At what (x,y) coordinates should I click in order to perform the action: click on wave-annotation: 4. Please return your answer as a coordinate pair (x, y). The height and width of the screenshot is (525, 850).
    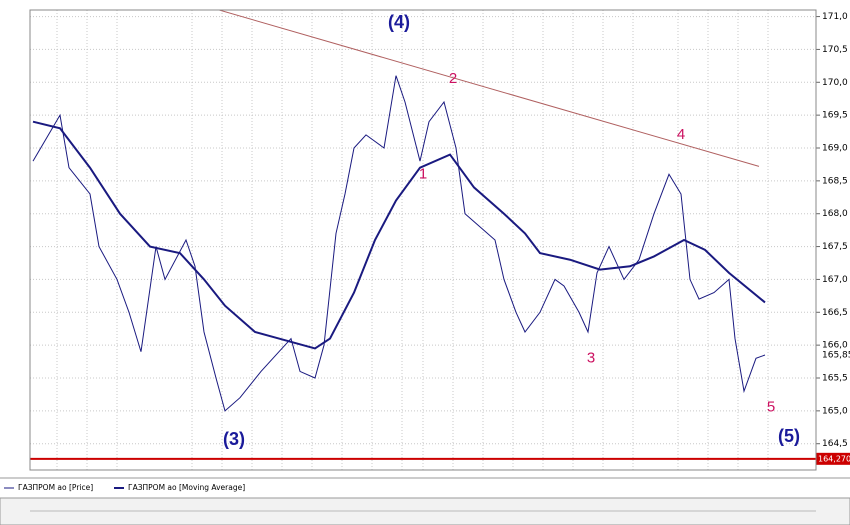
    Looking at the image, I should click on (681, 134).